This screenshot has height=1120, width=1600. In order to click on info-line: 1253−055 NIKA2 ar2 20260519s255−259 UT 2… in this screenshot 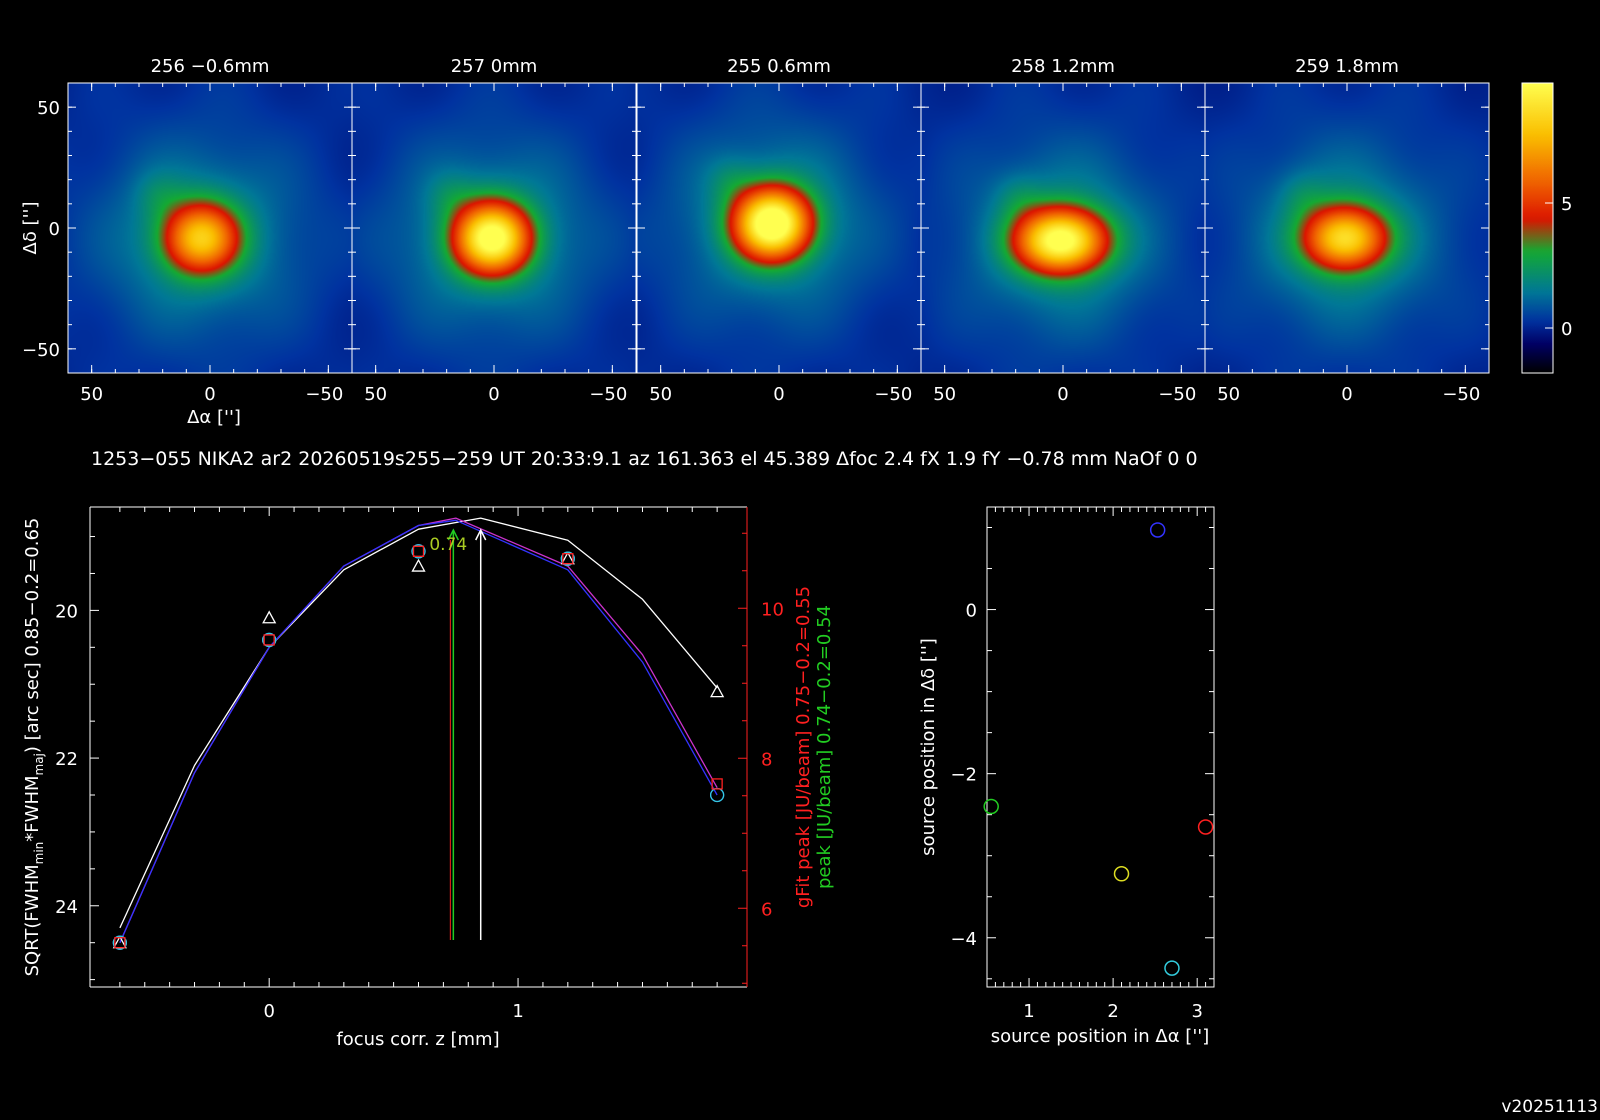, I will do `click(644, 459)`.